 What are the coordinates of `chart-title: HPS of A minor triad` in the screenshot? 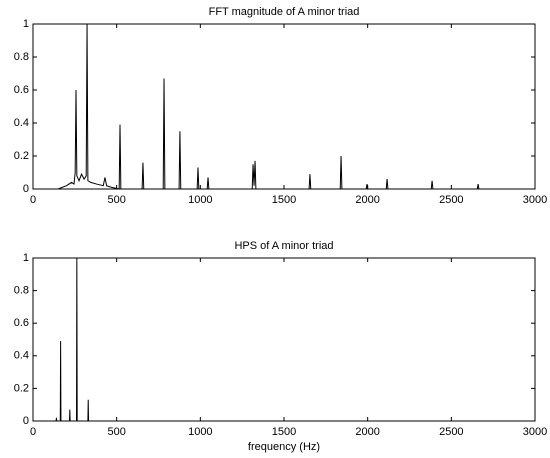 It's located at (283, 246).